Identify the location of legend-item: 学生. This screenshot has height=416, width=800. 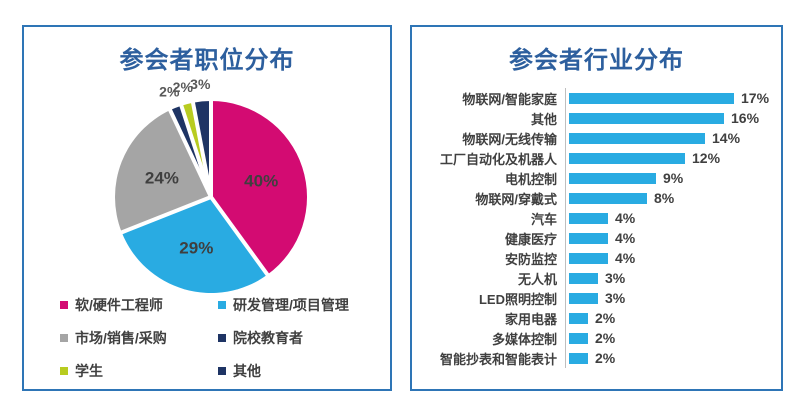
(139, 371).